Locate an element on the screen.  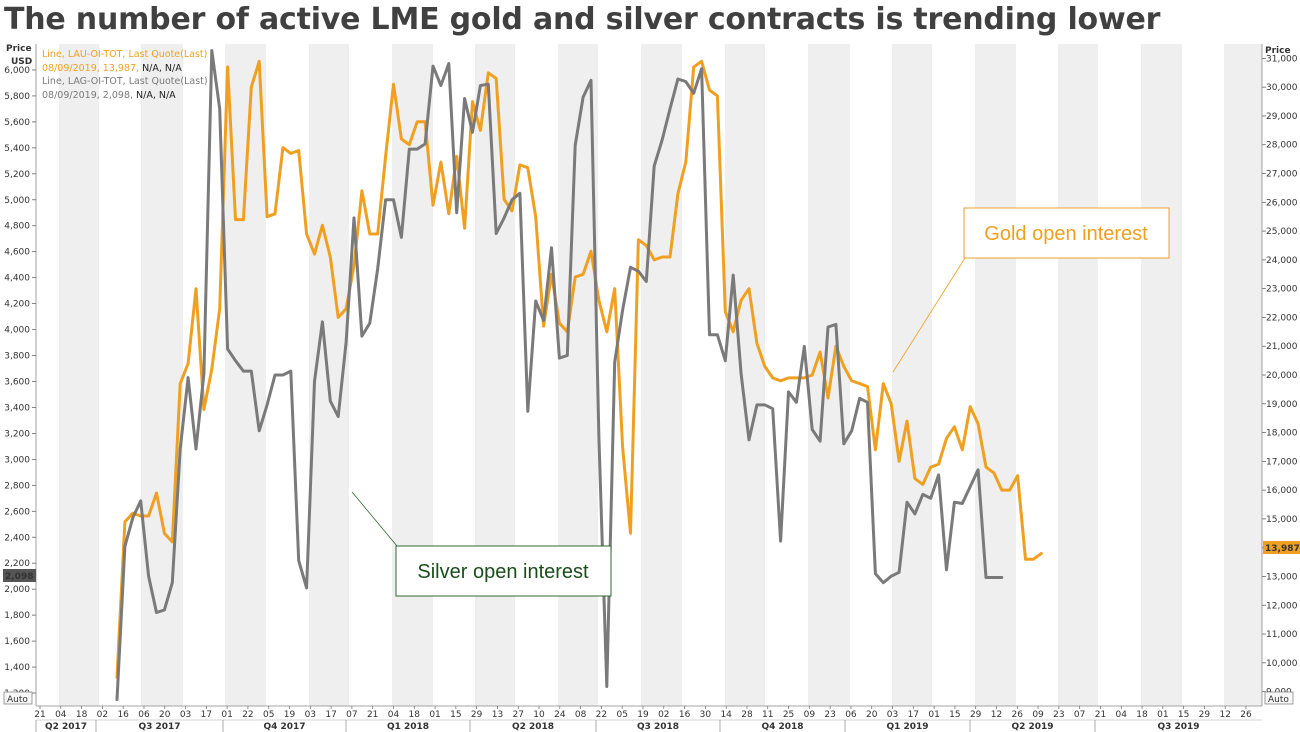
left-tick-label: 5,800 is located at coordinates (17, 97).